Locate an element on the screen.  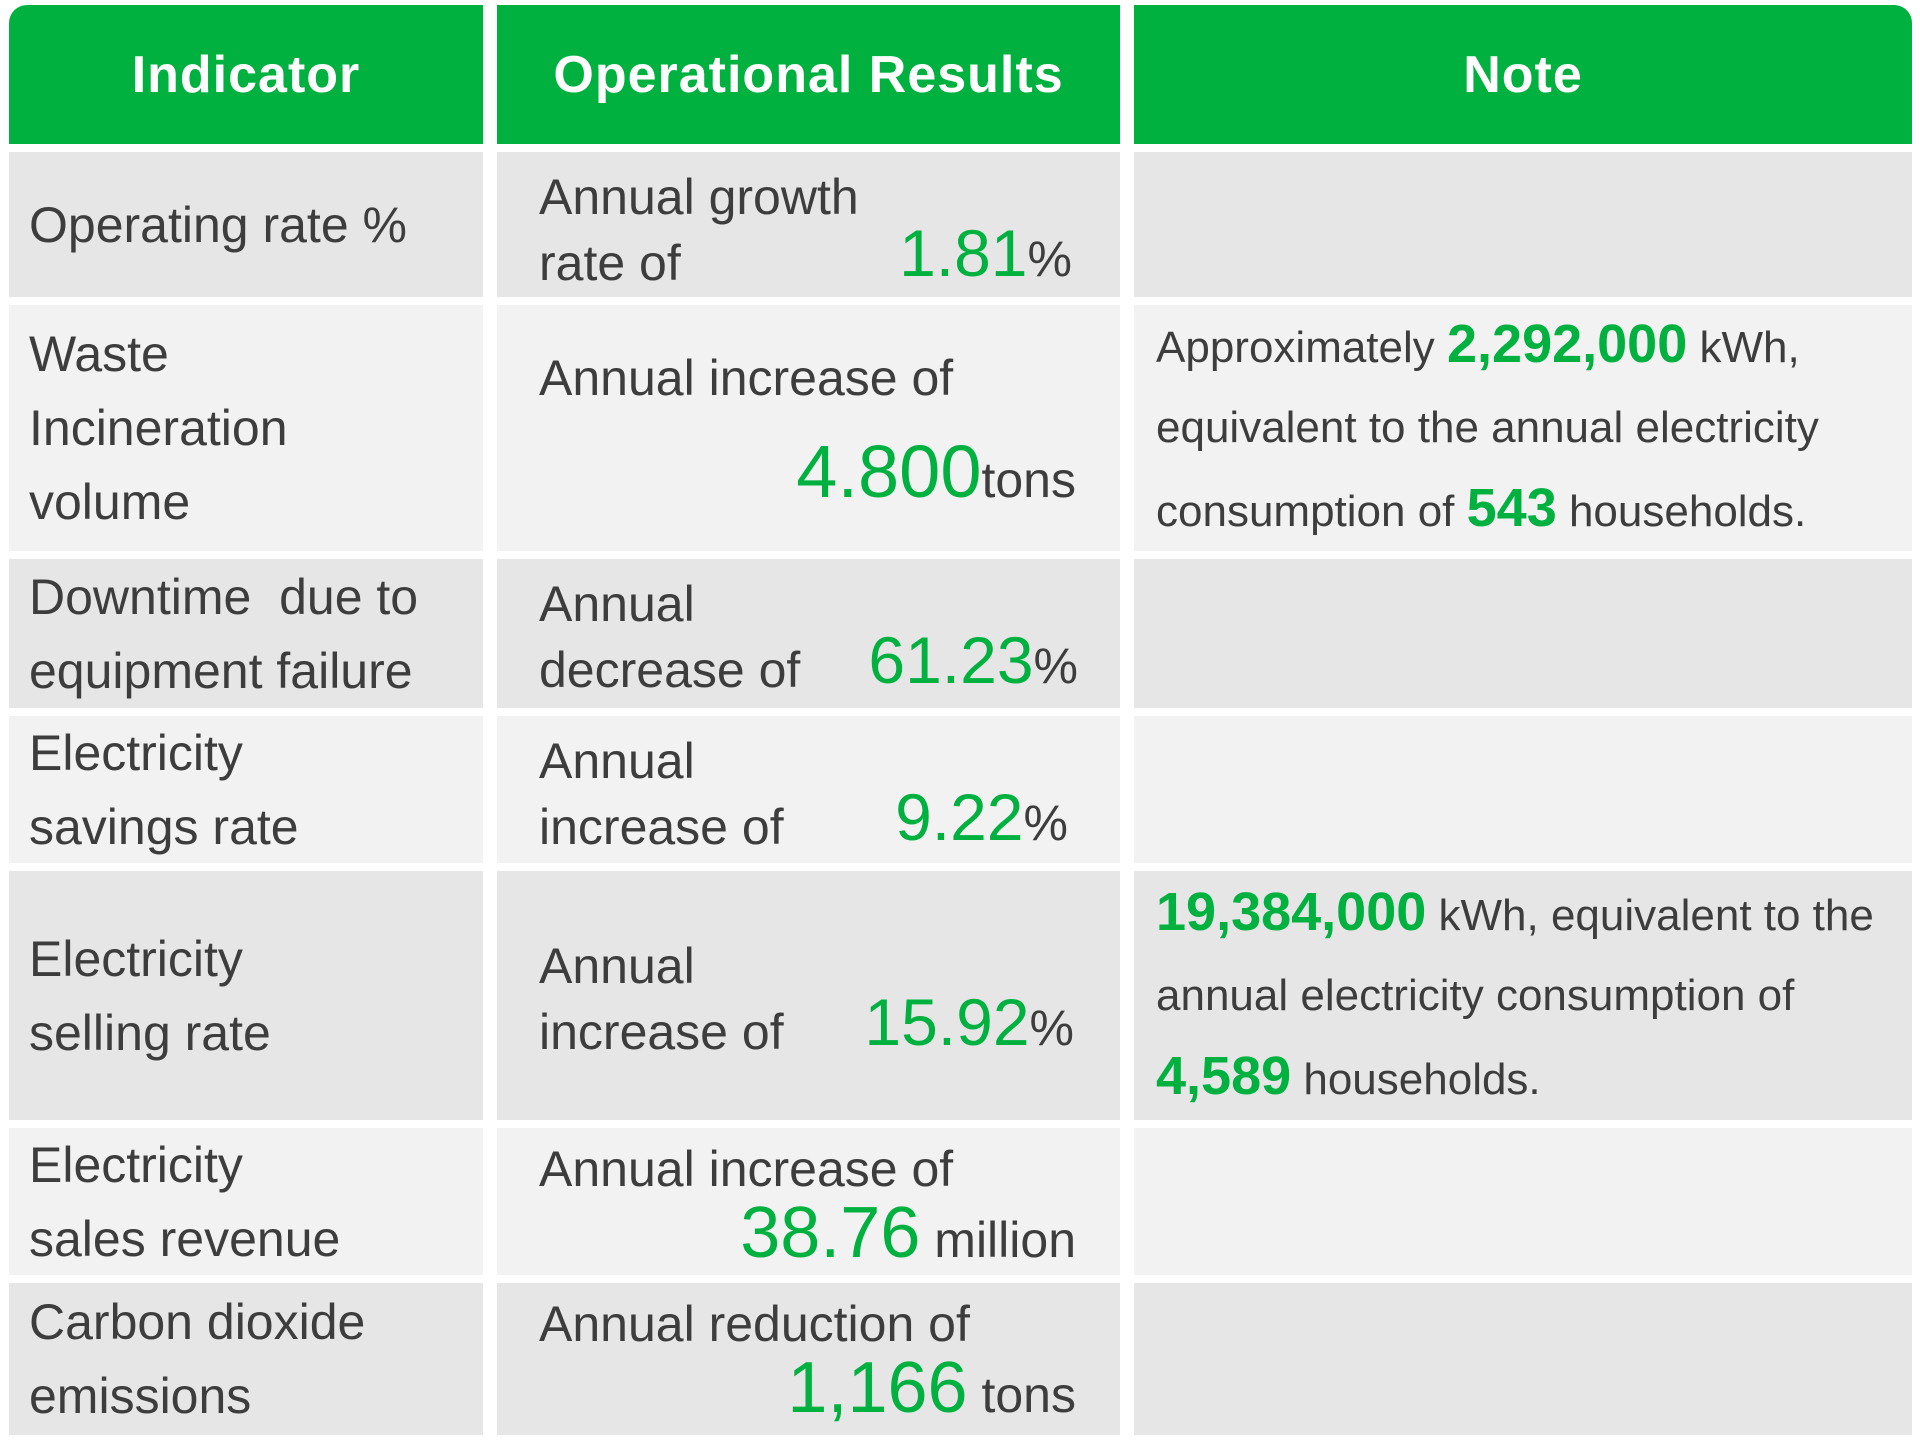
result-figure: 9.22% is located at coordinates (981, 820).